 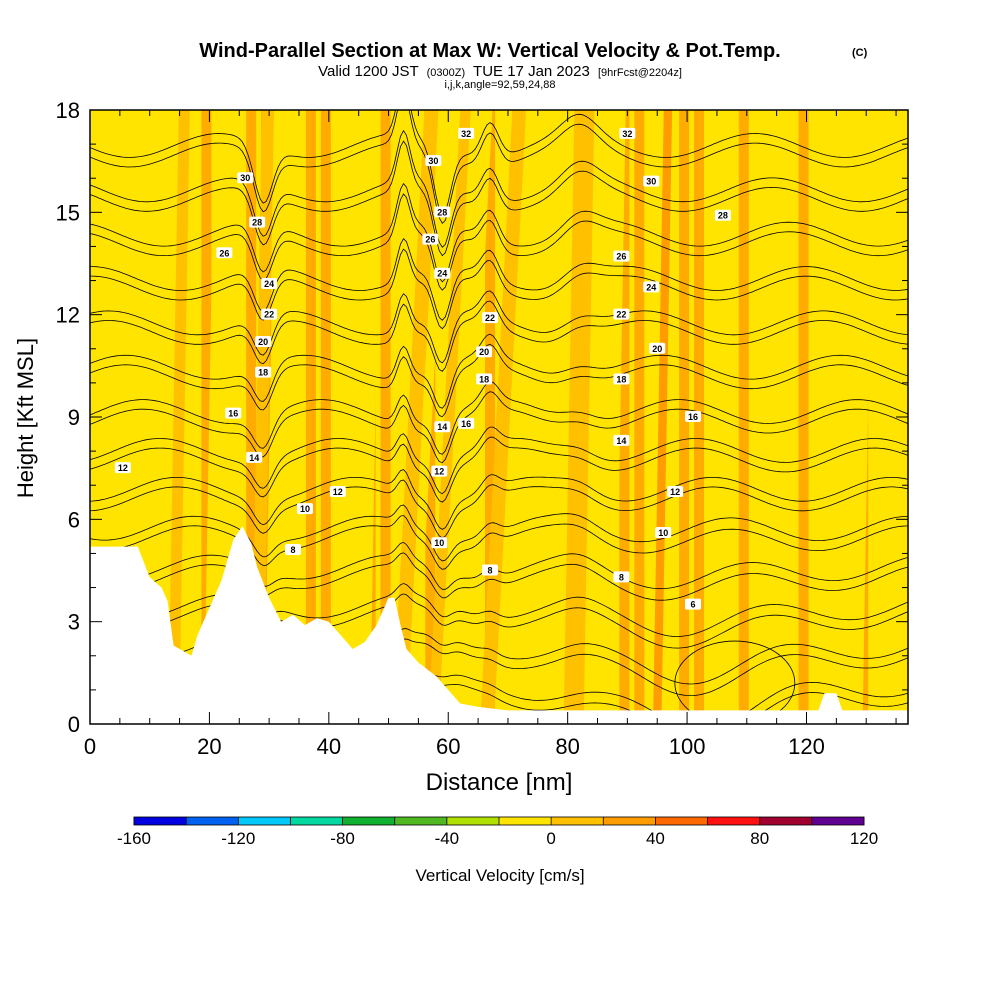 I want to click on contour-label: 22, so click(x=269, y=314).